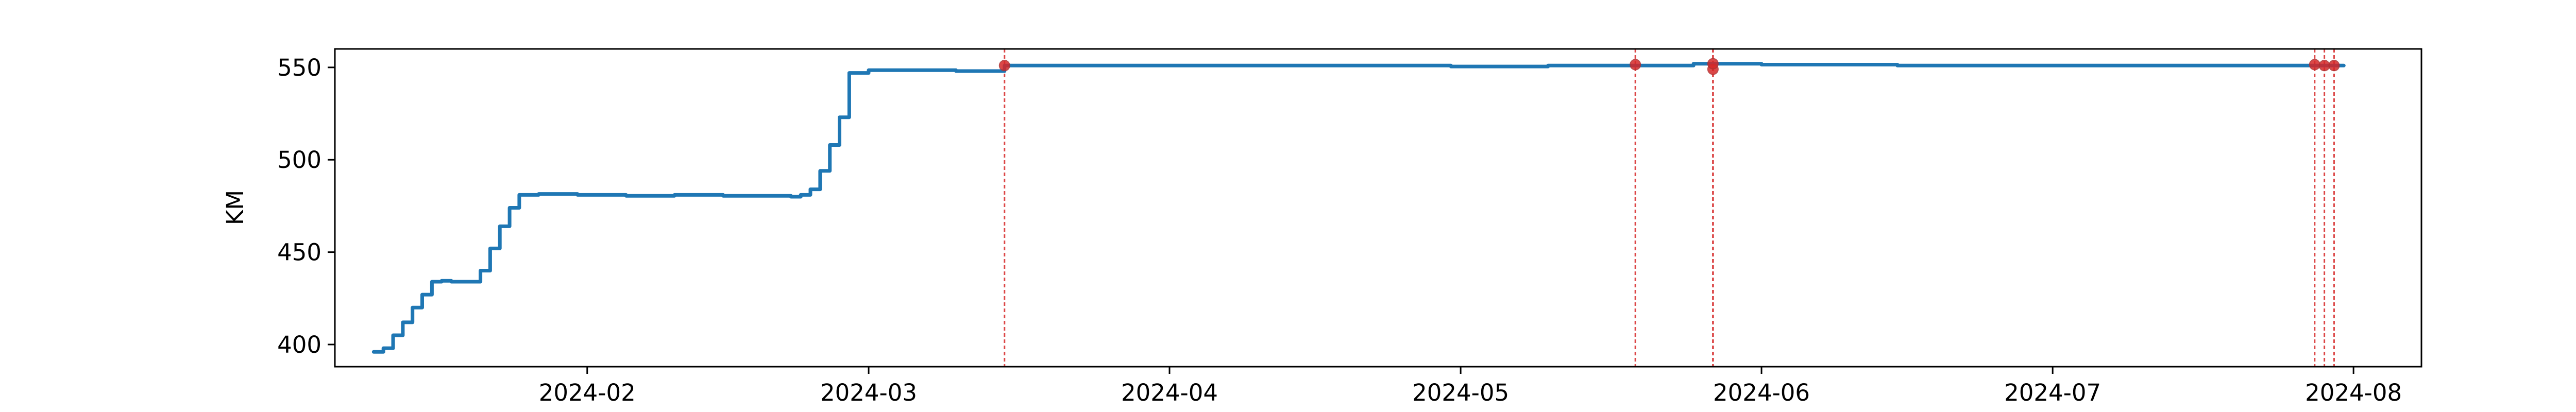 Image resolution: width=2576 pixels, height=412 pixels. Describe the element at coordinates (299, 344) in the screenshot. I see `y-tick-label-0: 400` at that location.